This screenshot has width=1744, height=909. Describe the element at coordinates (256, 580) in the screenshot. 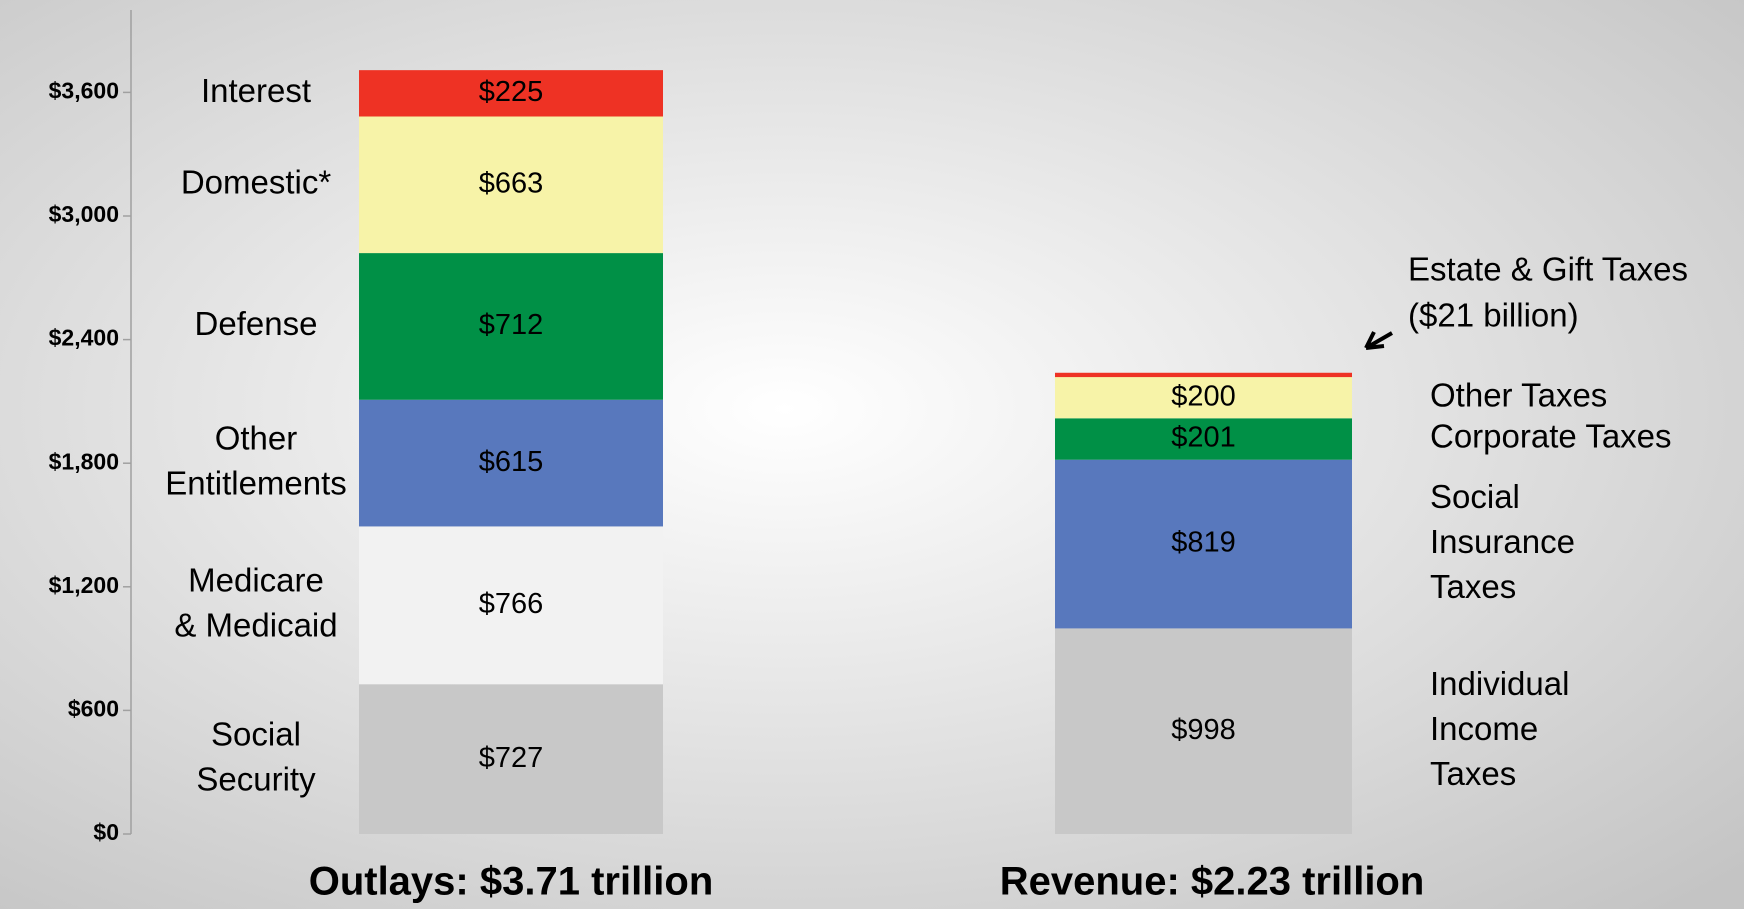

I see `segment-name: Medicare` at that location.